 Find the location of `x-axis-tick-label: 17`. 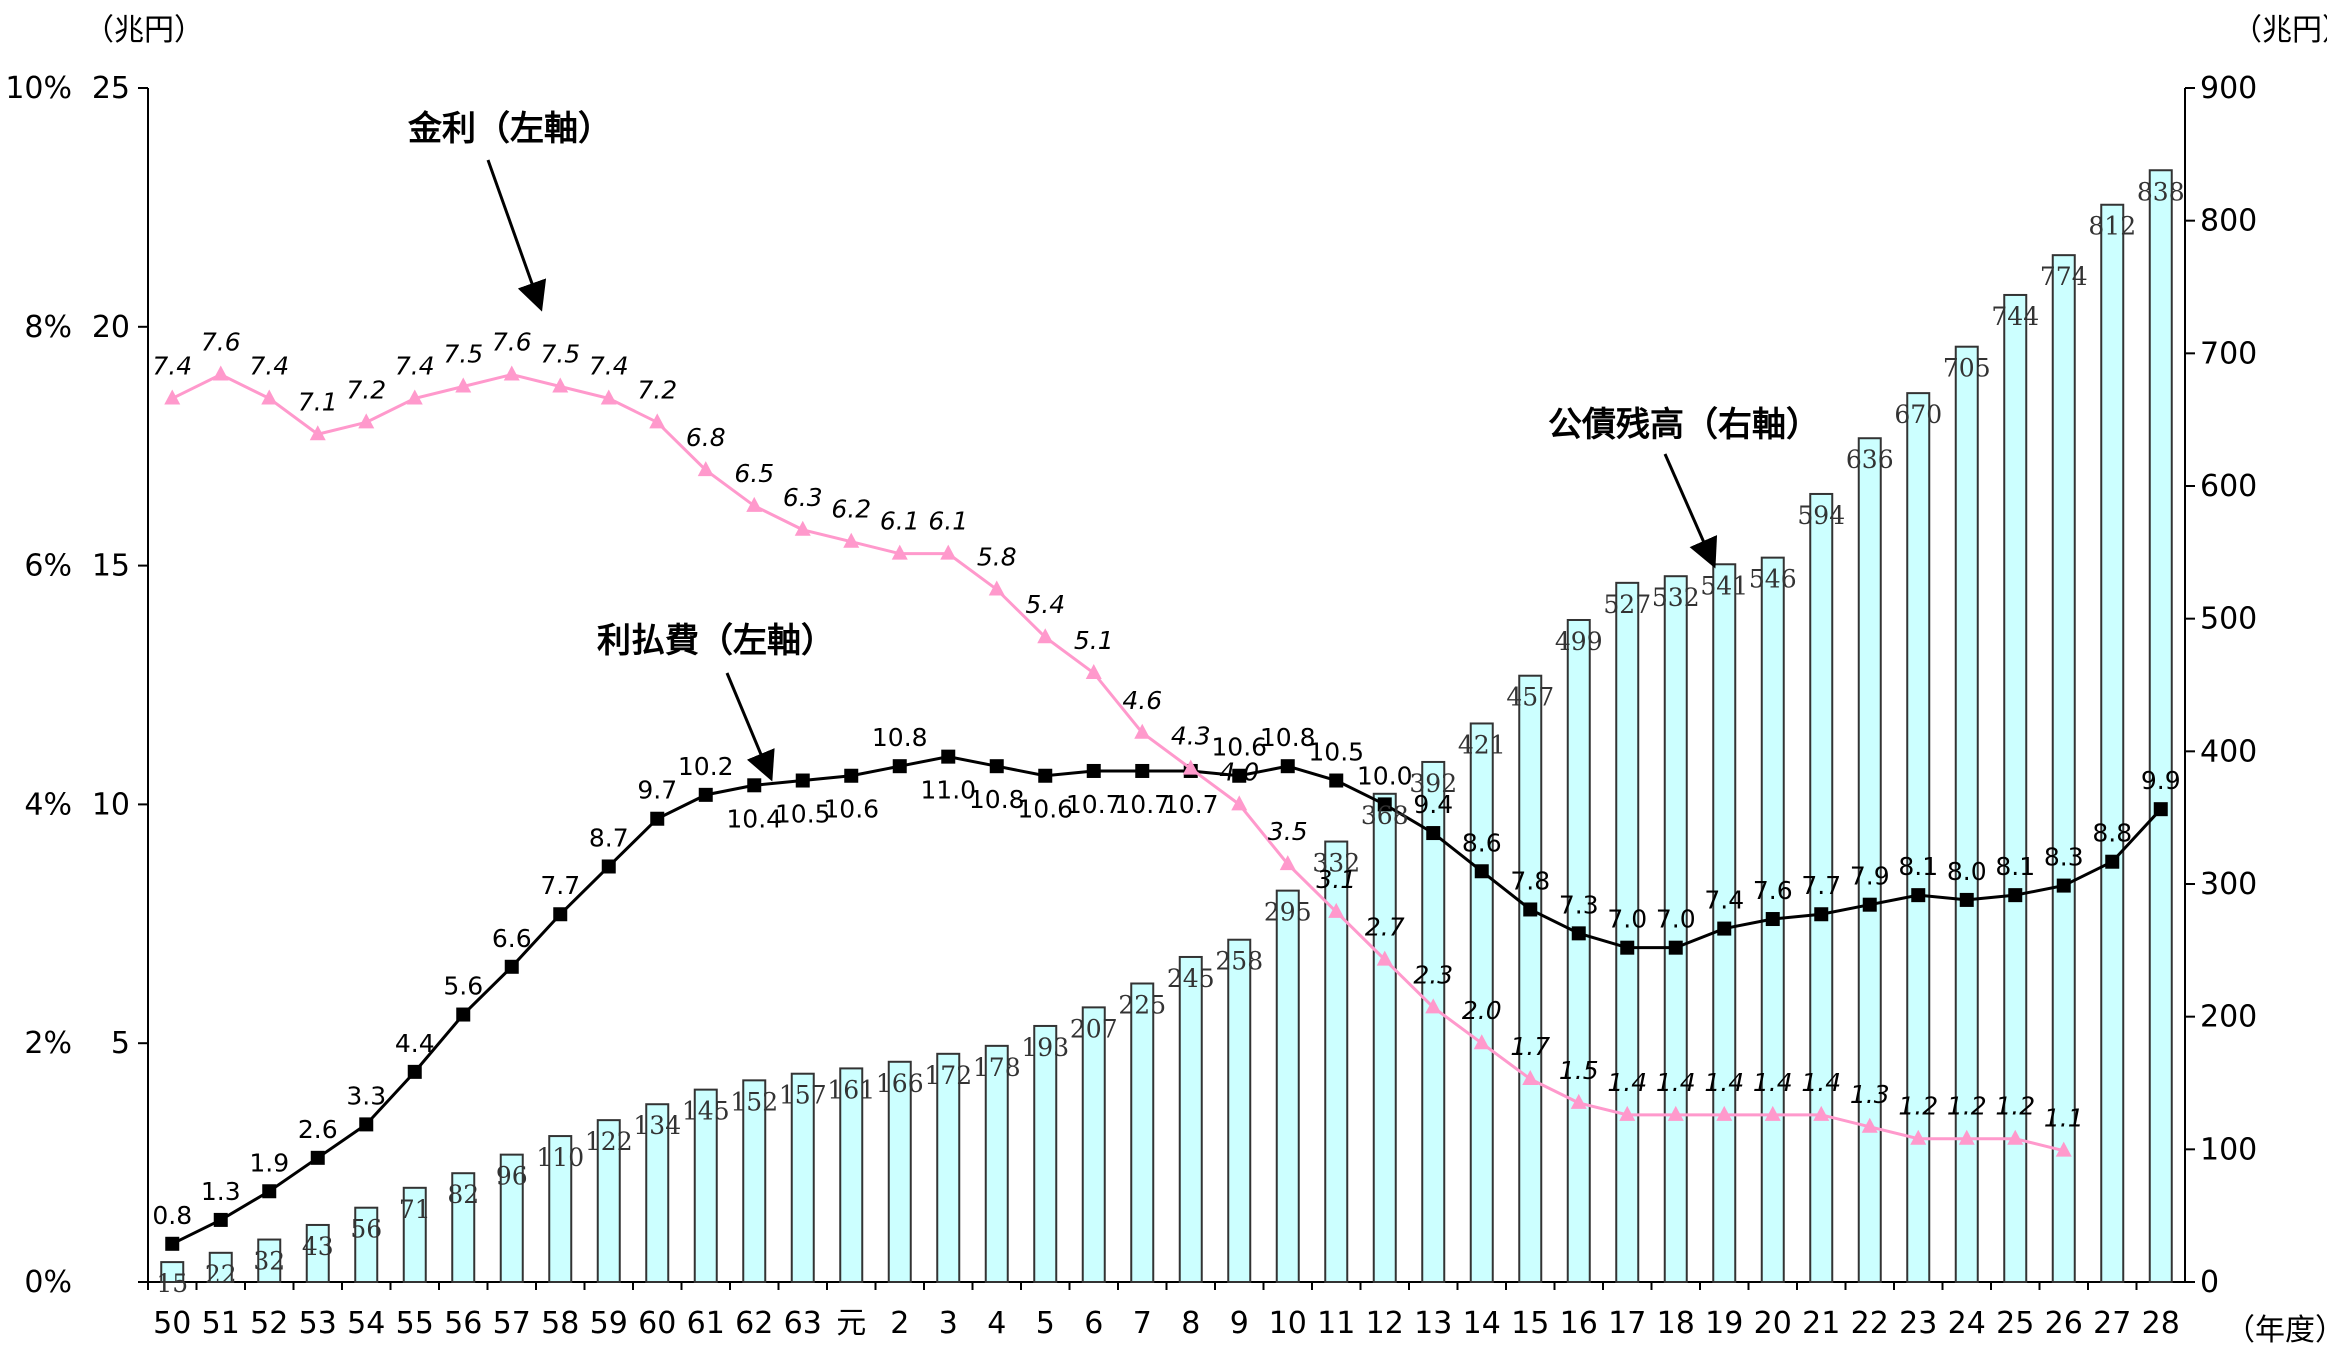

x-axis-tick-label: 17 is located at coordinates (1627, 1323).